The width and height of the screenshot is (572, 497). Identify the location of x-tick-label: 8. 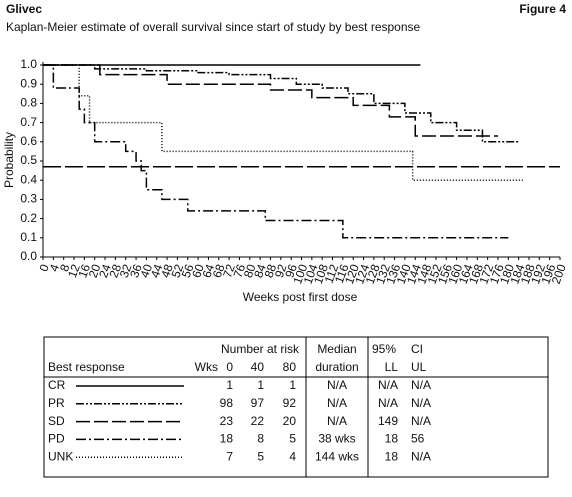
(65, 267).